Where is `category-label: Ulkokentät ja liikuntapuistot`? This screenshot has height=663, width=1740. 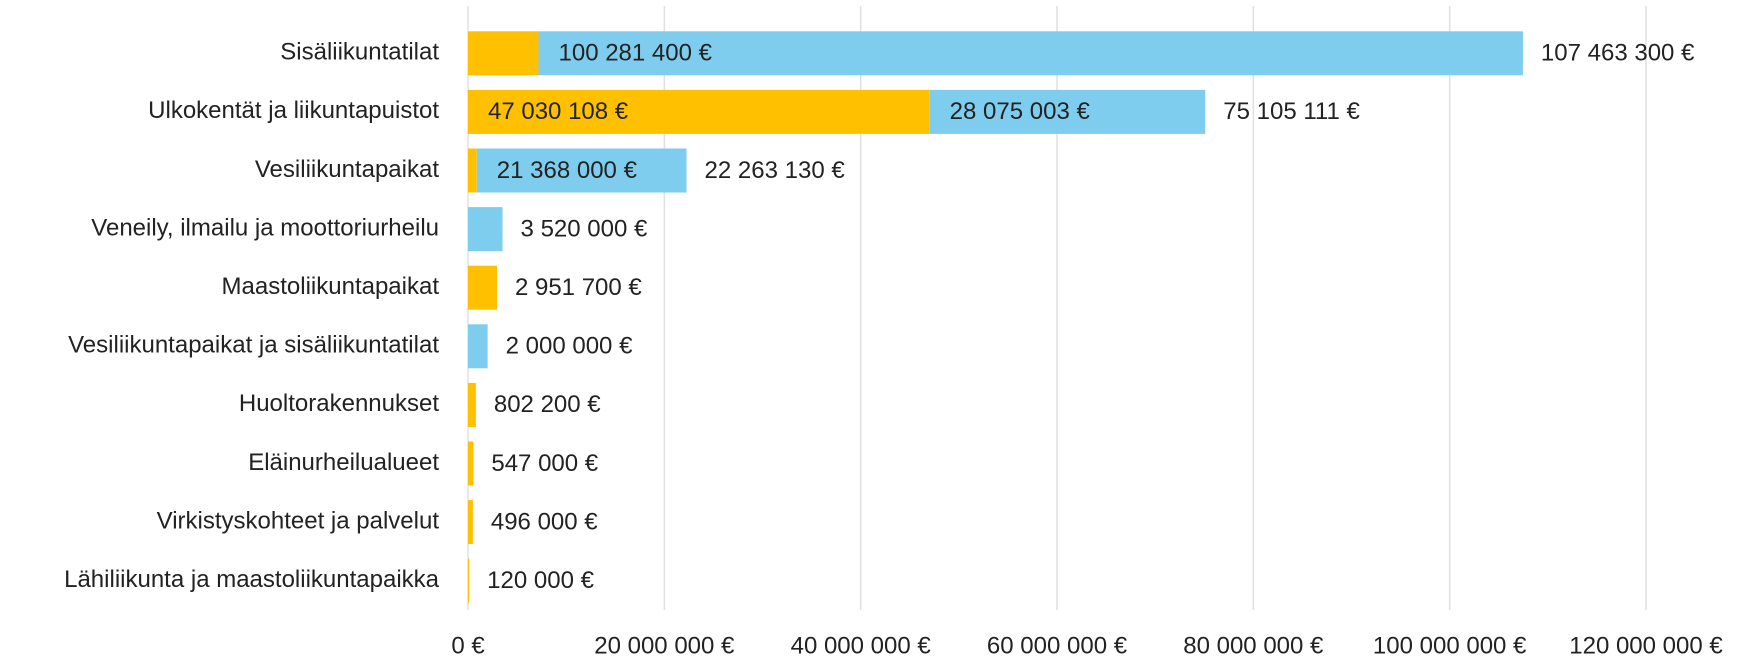 category-label: Ulkokentät ja liikuntapuistot is located at coordinates (293, 110).